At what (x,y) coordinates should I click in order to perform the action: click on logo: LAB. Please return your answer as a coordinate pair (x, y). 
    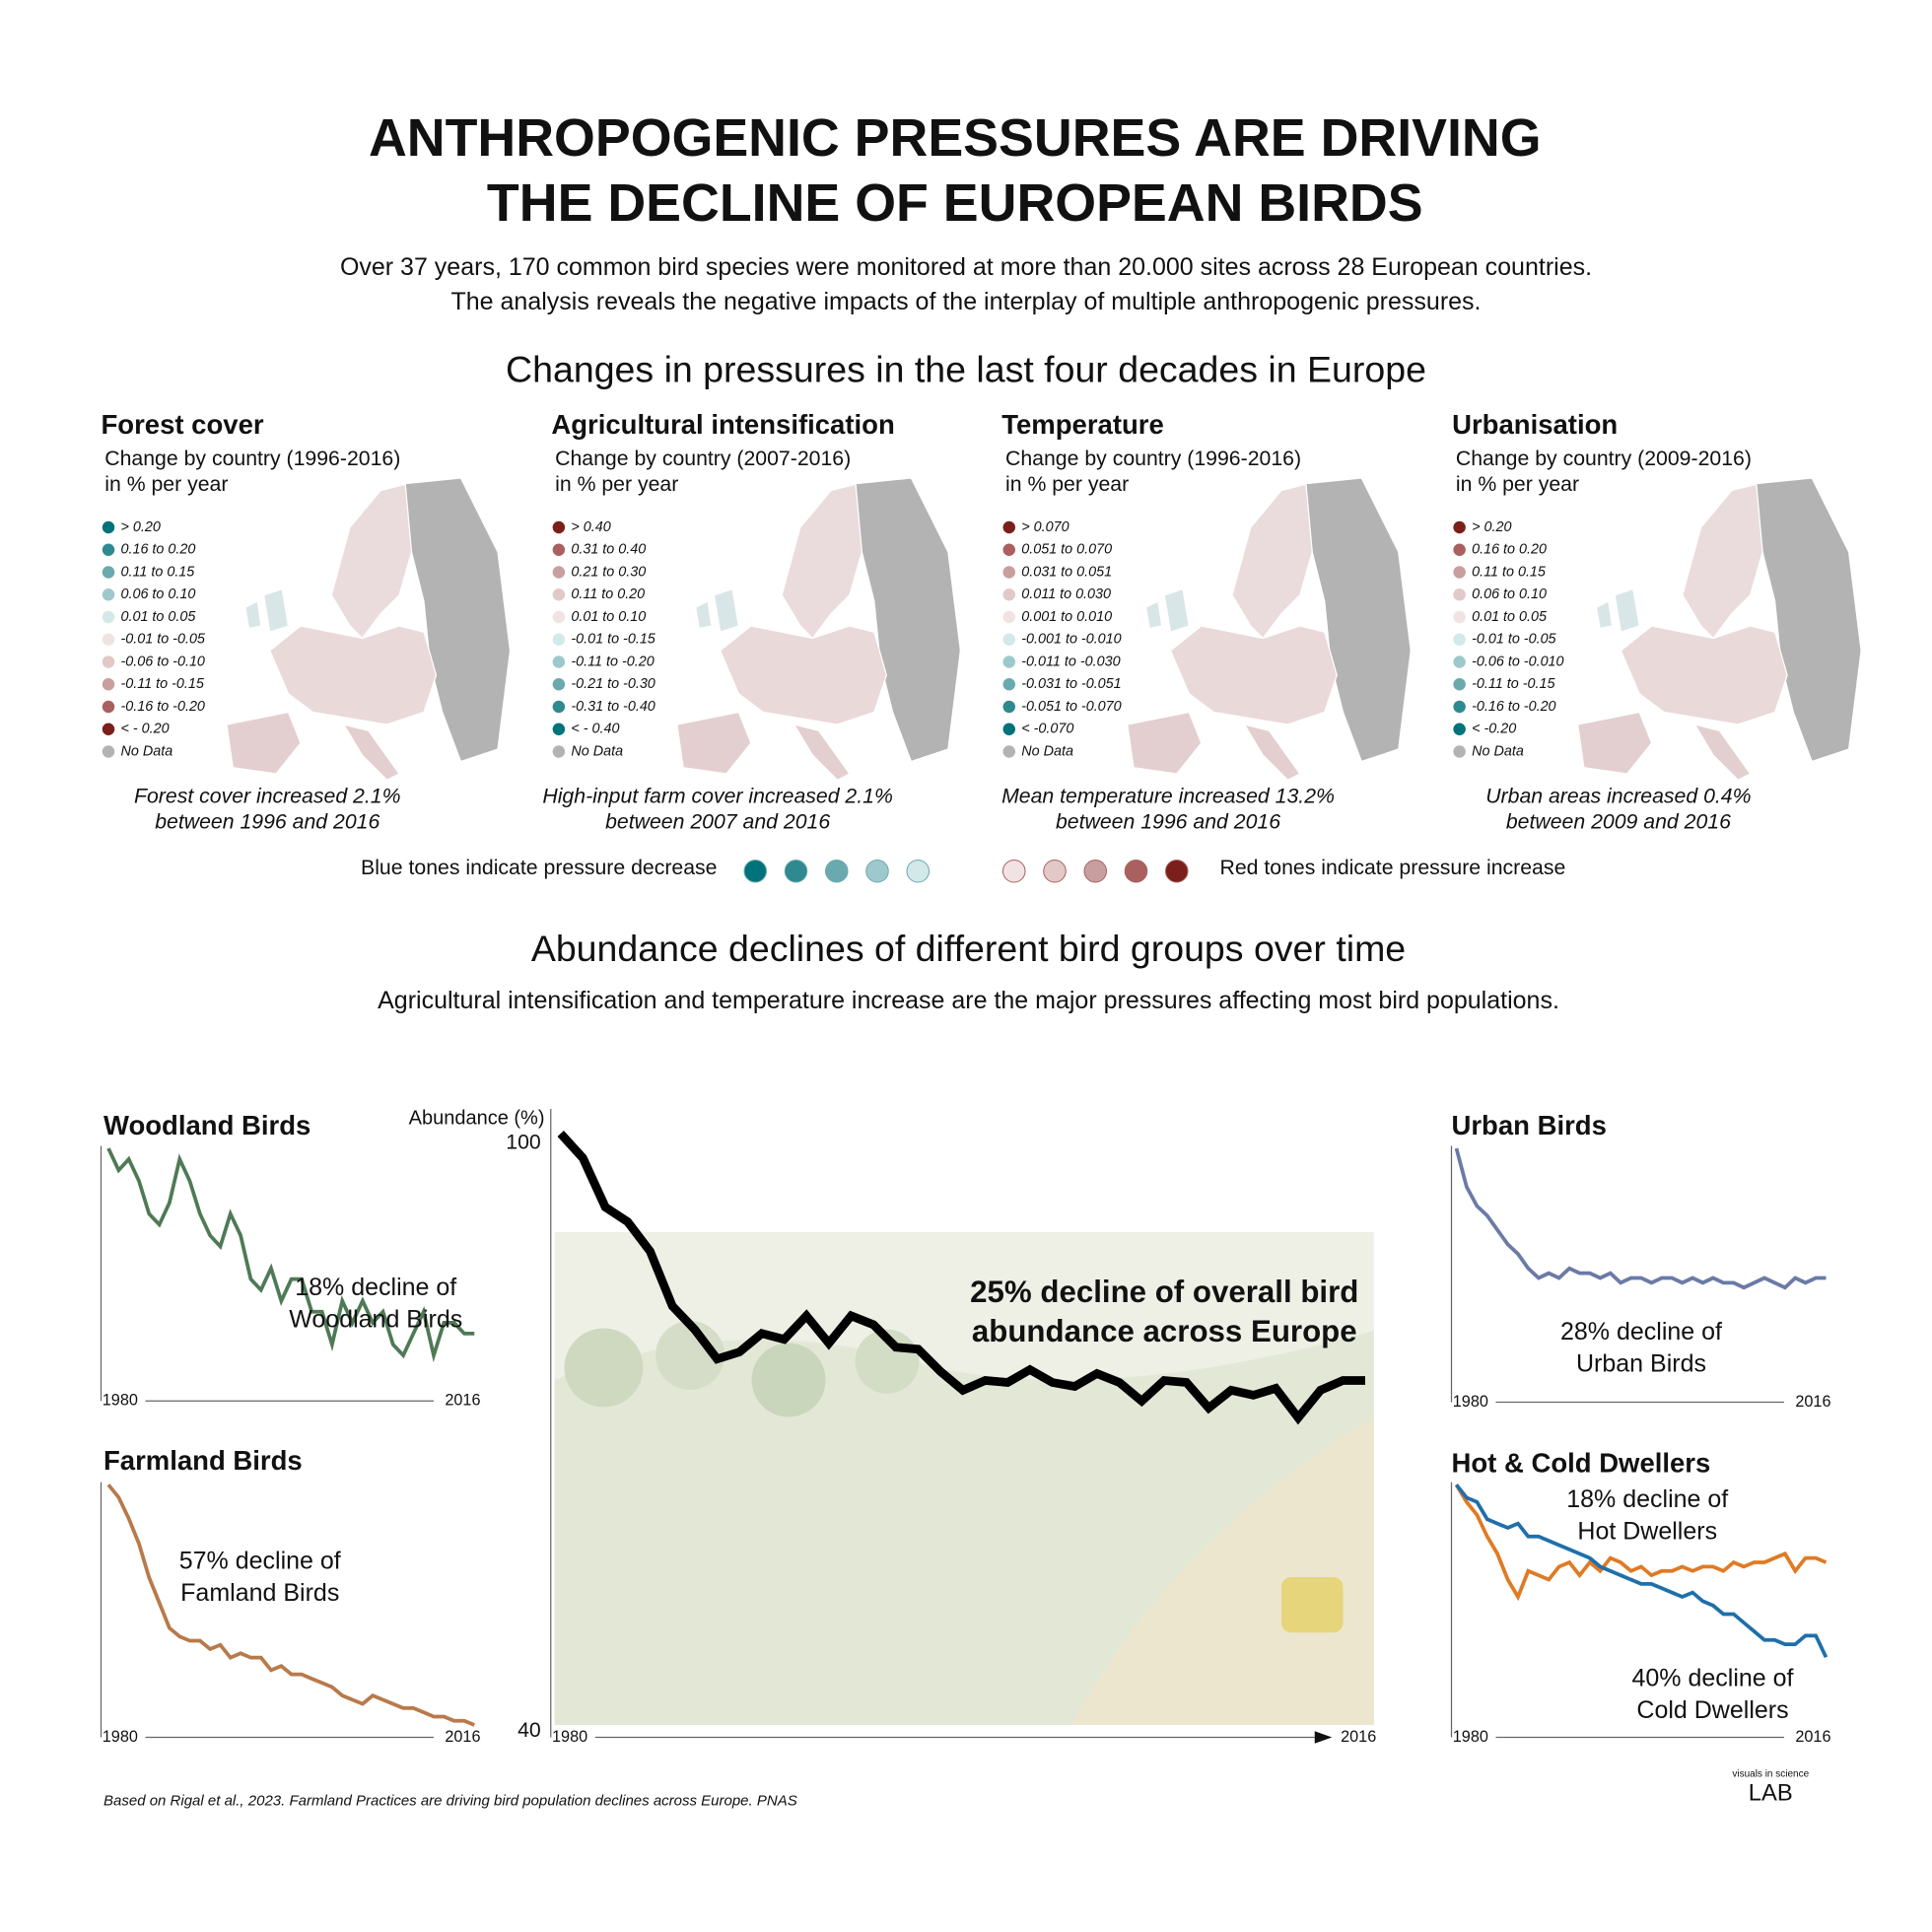
    Looking at the image, I should click on (1771, 1793).